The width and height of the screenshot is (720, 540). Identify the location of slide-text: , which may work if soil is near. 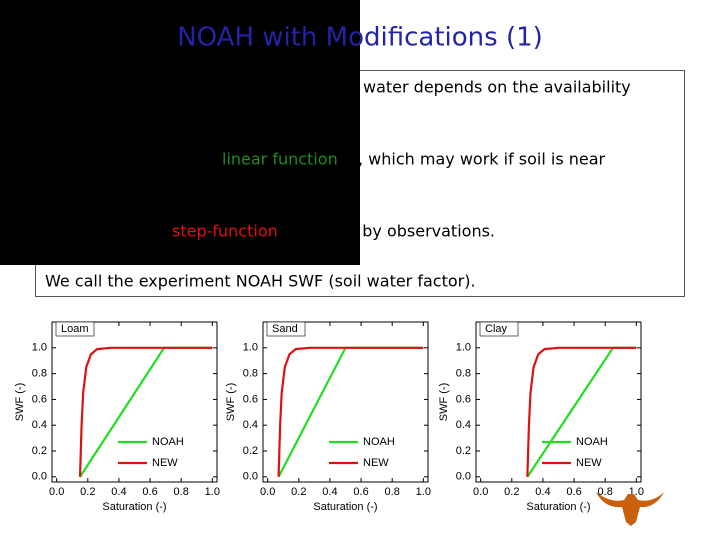
(482, 159).